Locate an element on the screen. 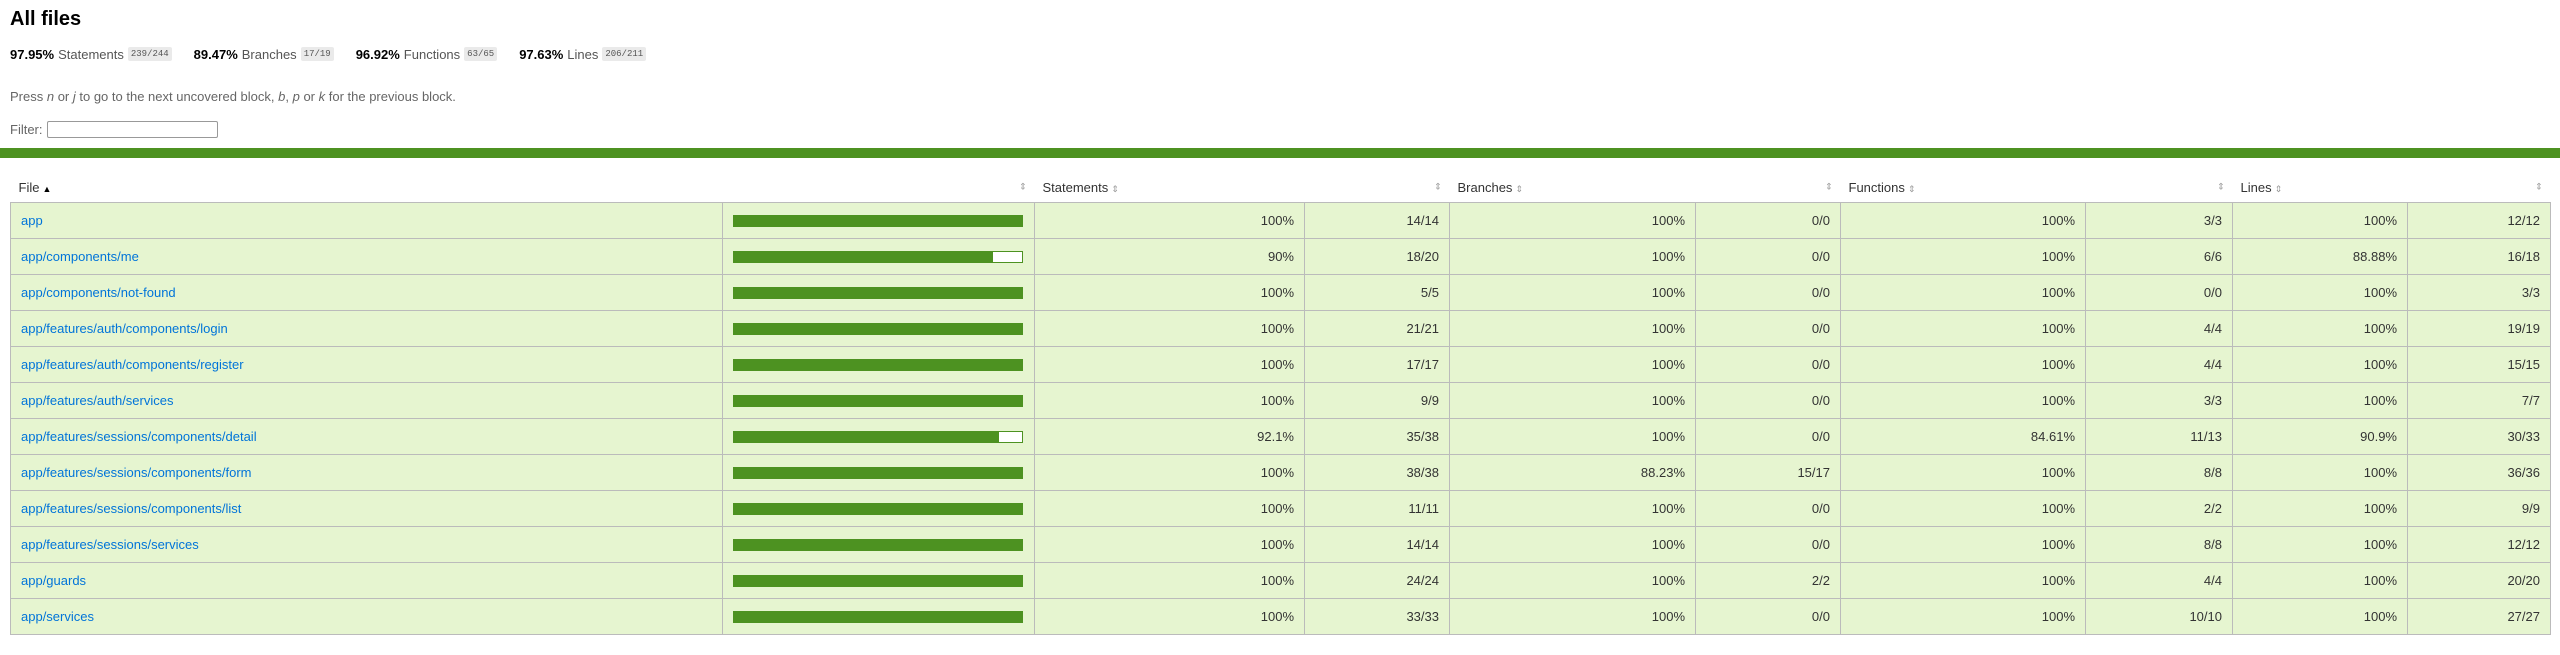  file-link: app/features/auth/components/login is located at coordinates (124, 328).